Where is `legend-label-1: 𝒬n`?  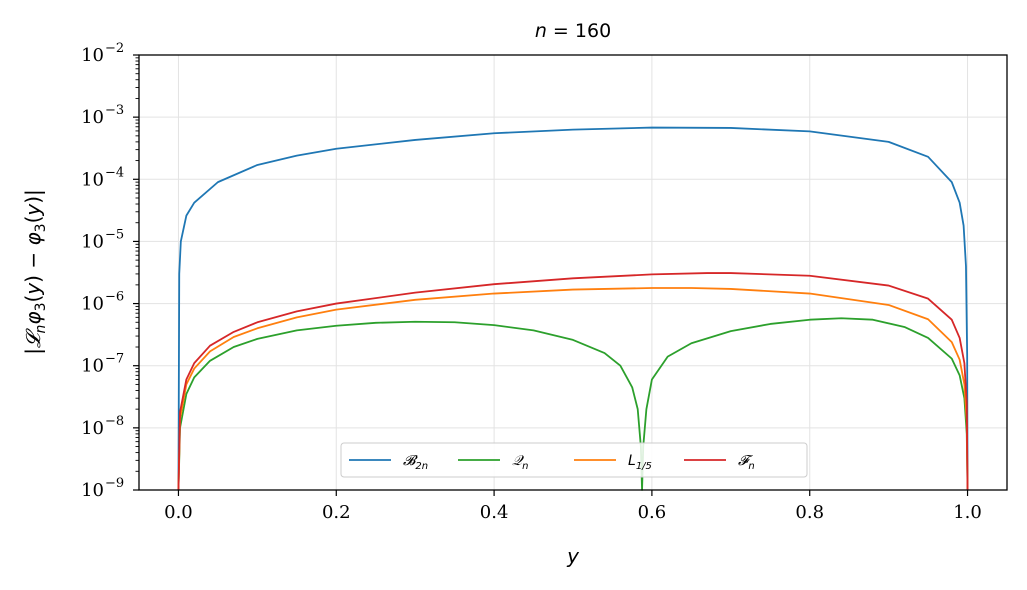 legend-label-1: 𝒬n is located at coordinates (520, 462).